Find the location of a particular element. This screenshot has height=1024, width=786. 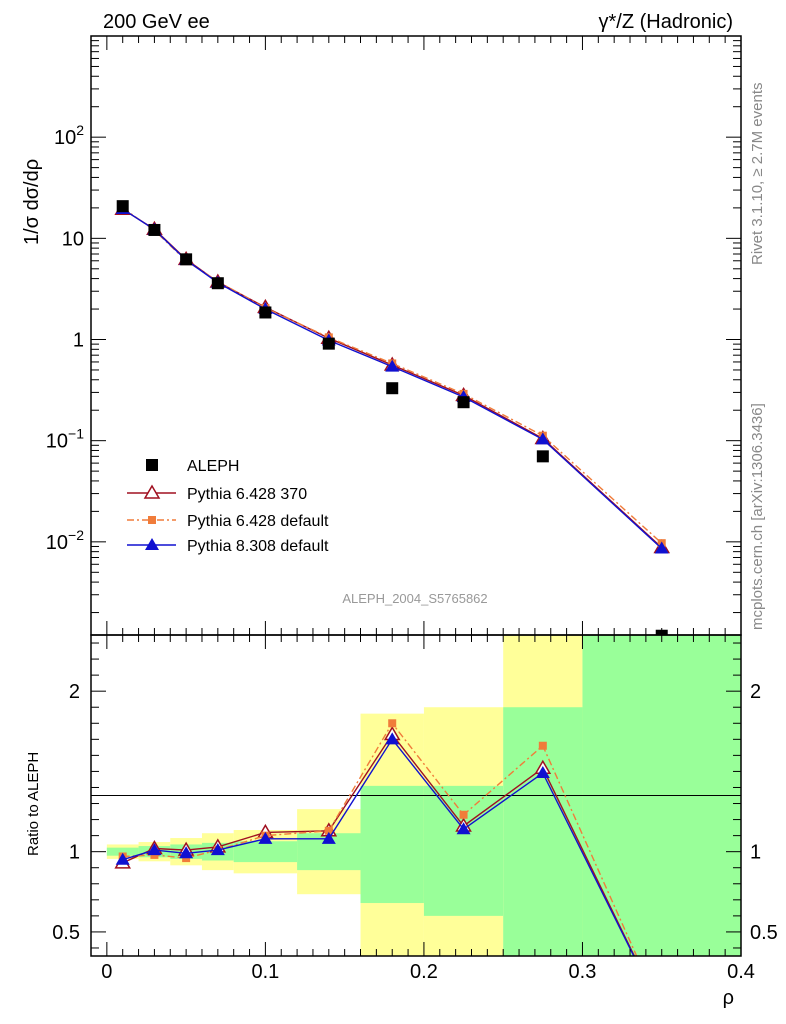

ratio-ytick-label-left-1: 1 is located at coordinates (74, 853).